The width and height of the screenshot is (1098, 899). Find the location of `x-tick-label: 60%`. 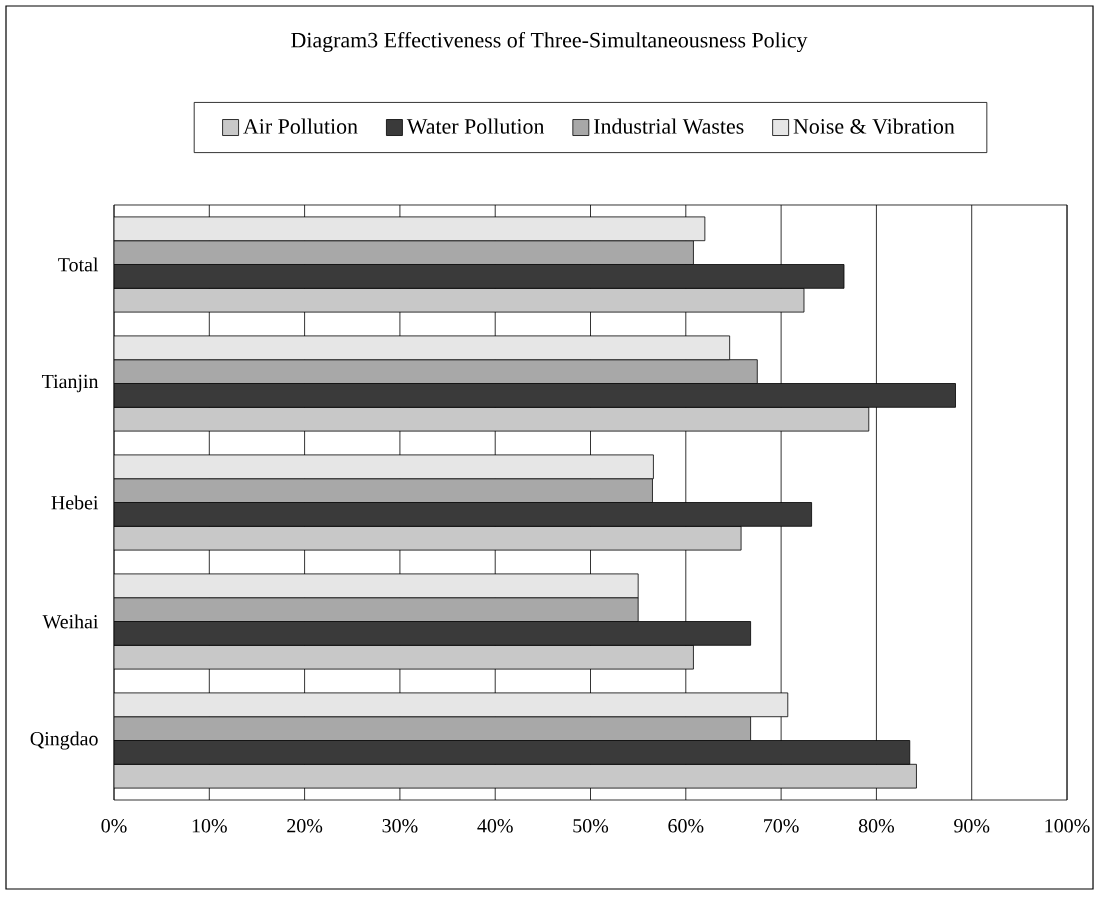

x-tick-label: 60% is located at coordinates (686, 826).